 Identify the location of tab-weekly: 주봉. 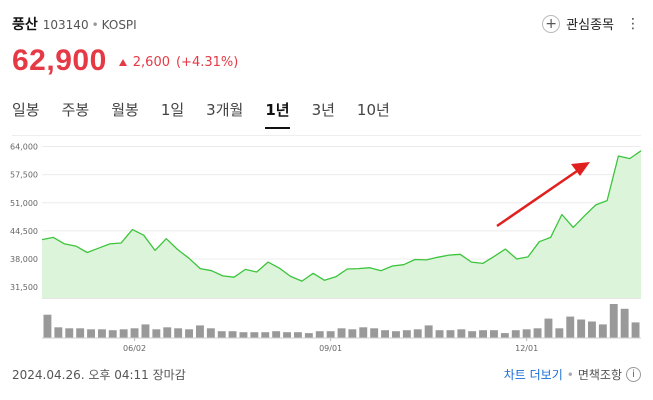
(75, 110).